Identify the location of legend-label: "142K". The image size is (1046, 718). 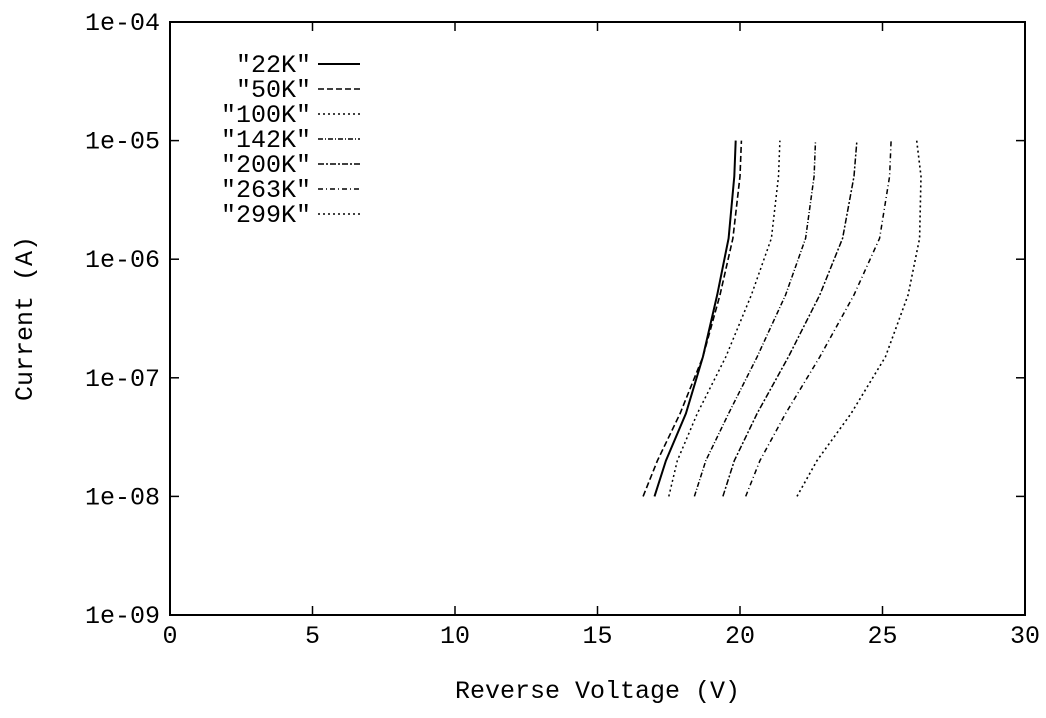
(266, 140).